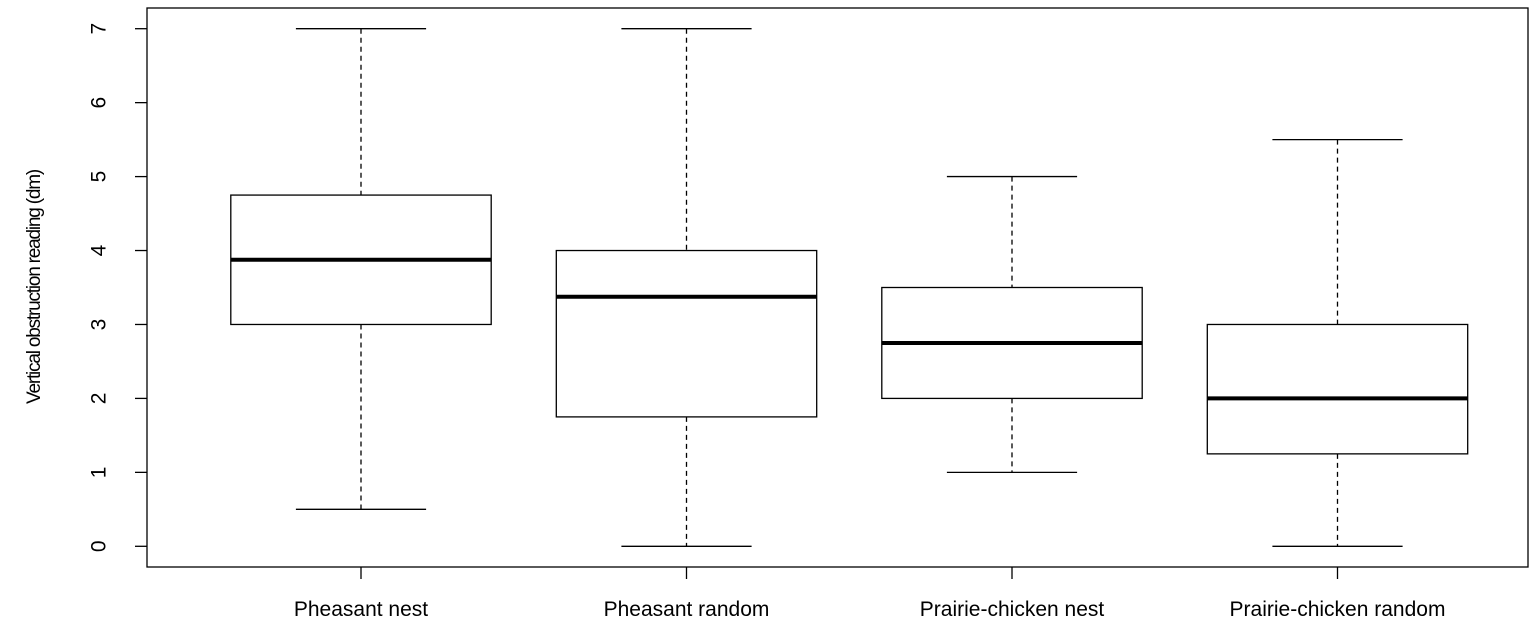 This screenshot has width=1536, height=633. Describe the element at coordinates (1012, 609) in the screenshot. I see `x-tick-label: Prairie-chicken nest` at that location.